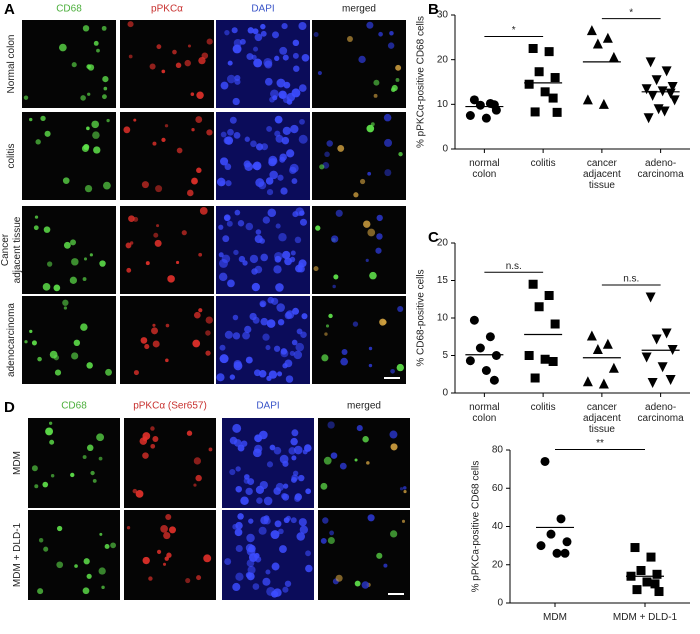  What do you see at coordinates (445, 393) in the screenshot?
I see `y-tick-label: 0` at bounding box center [445, 393].